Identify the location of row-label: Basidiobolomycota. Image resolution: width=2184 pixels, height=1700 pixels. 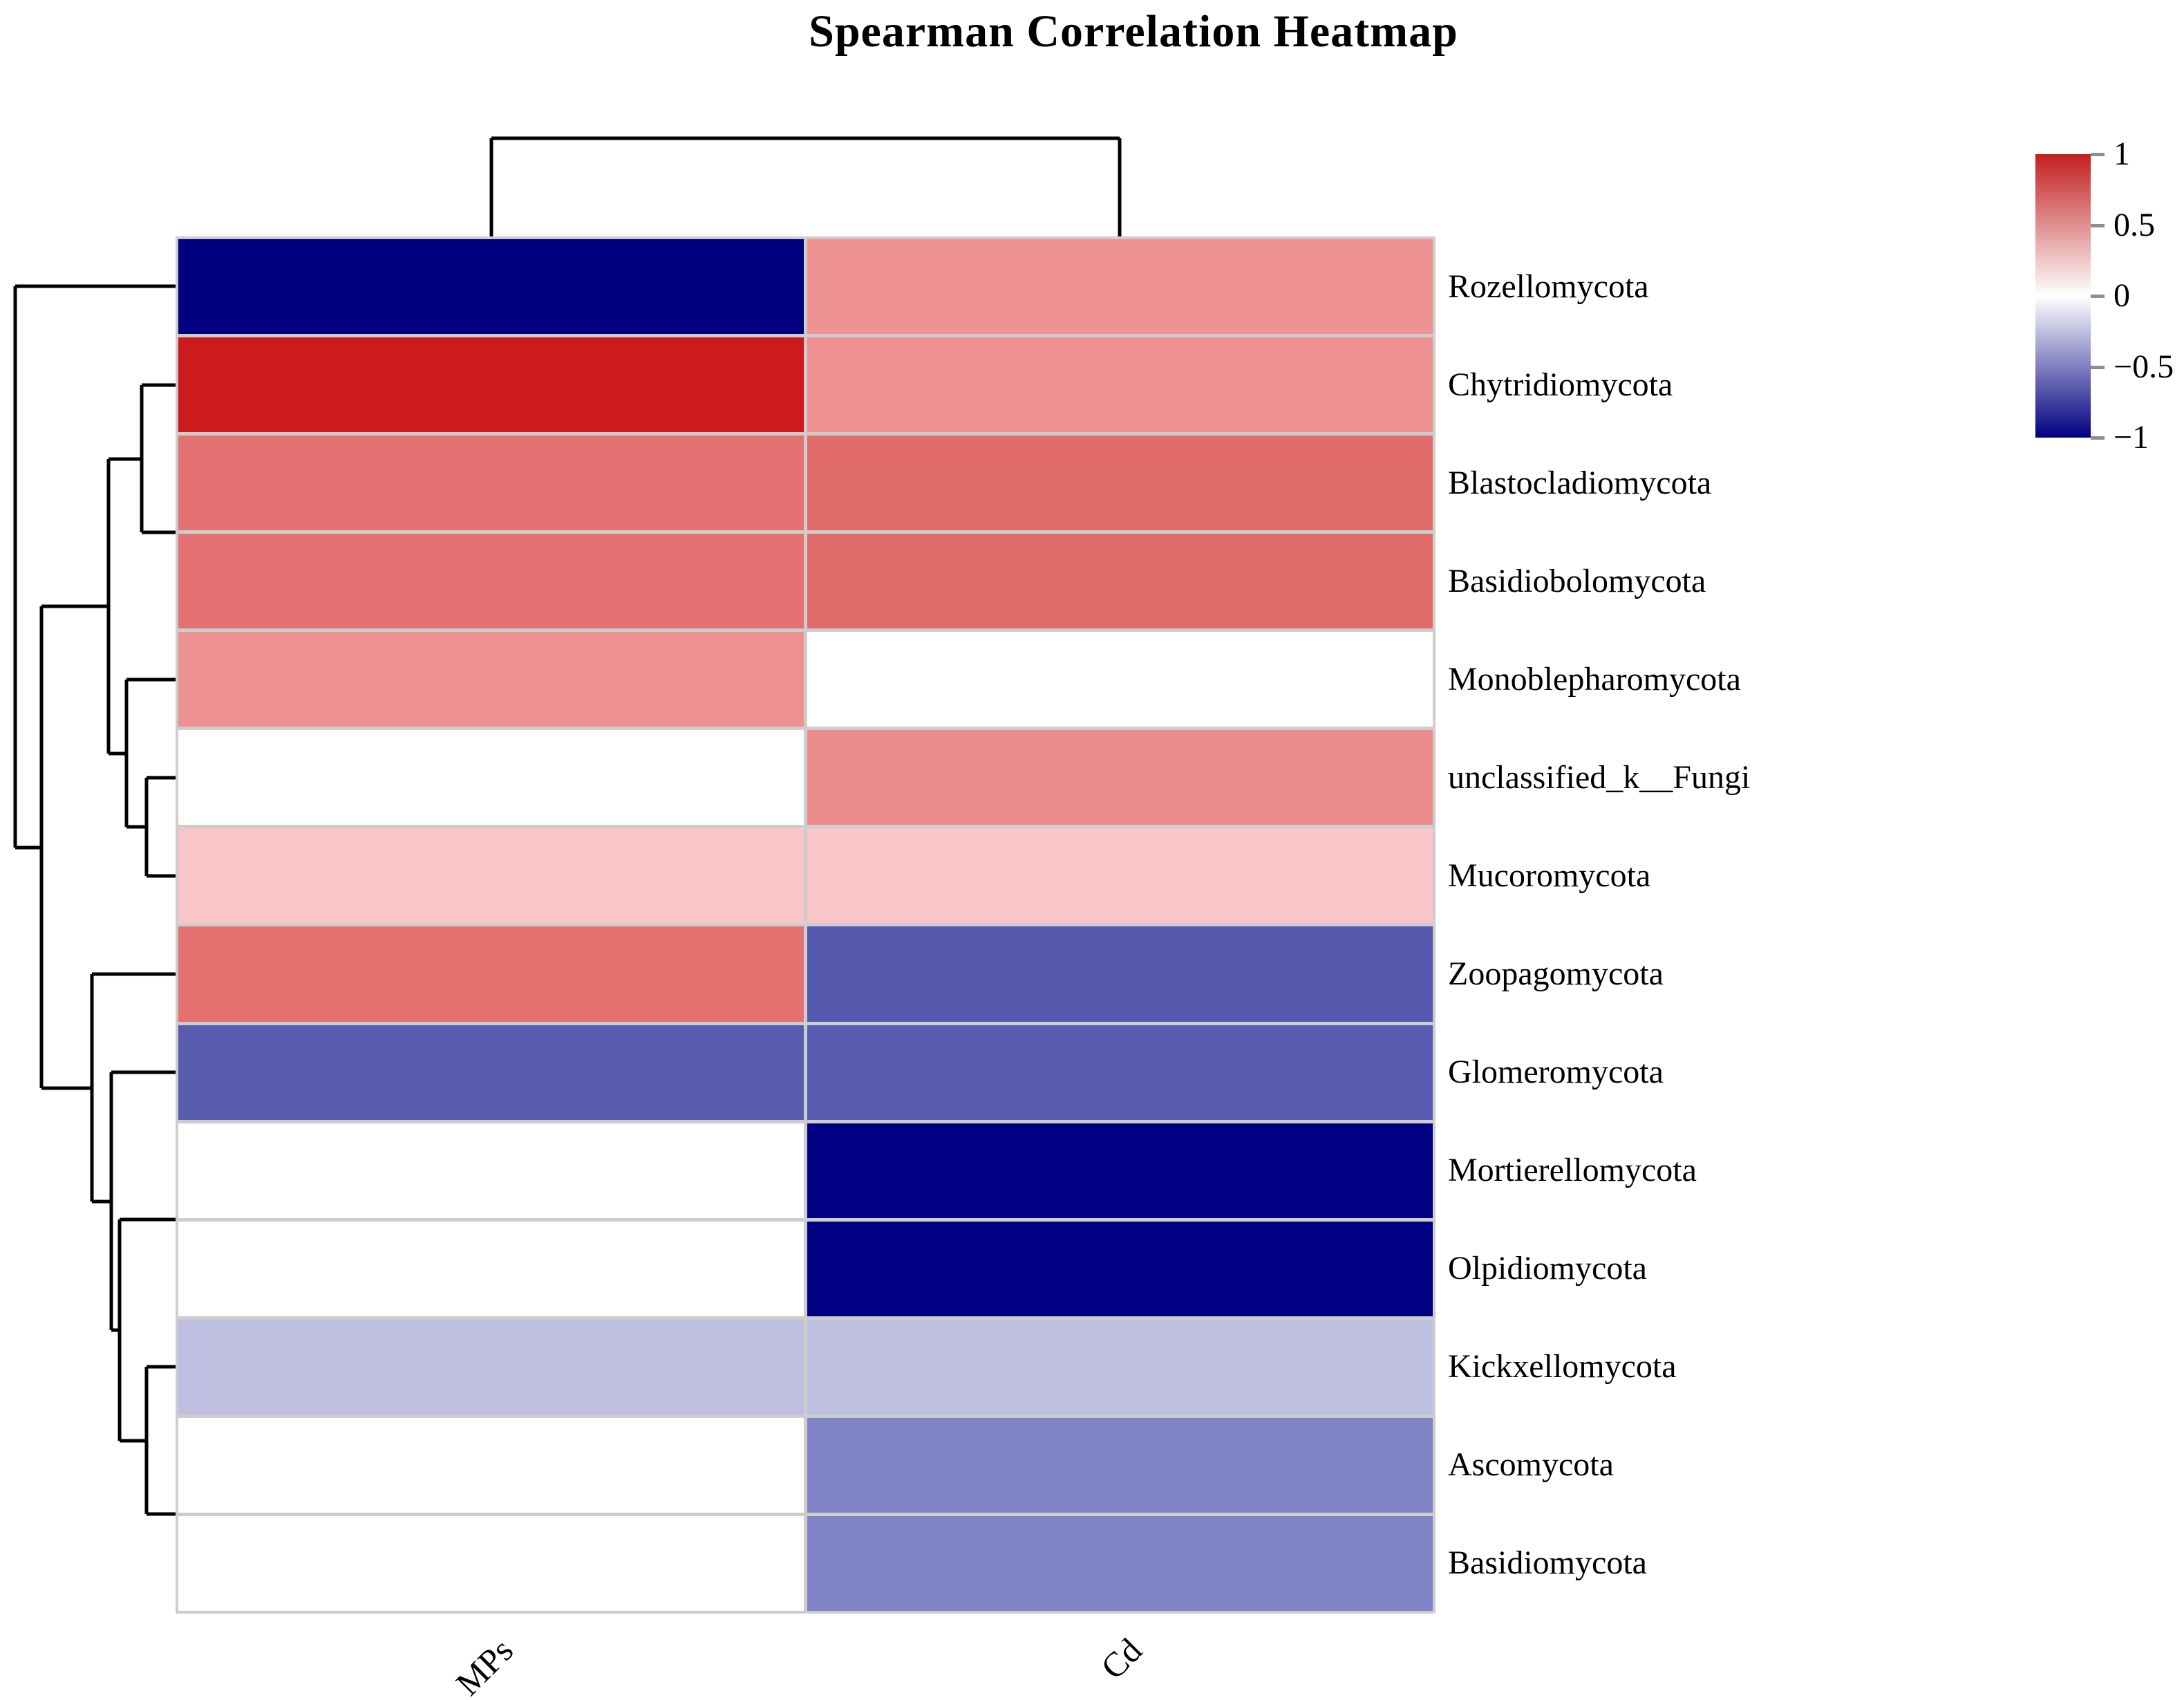
(1577, 580).